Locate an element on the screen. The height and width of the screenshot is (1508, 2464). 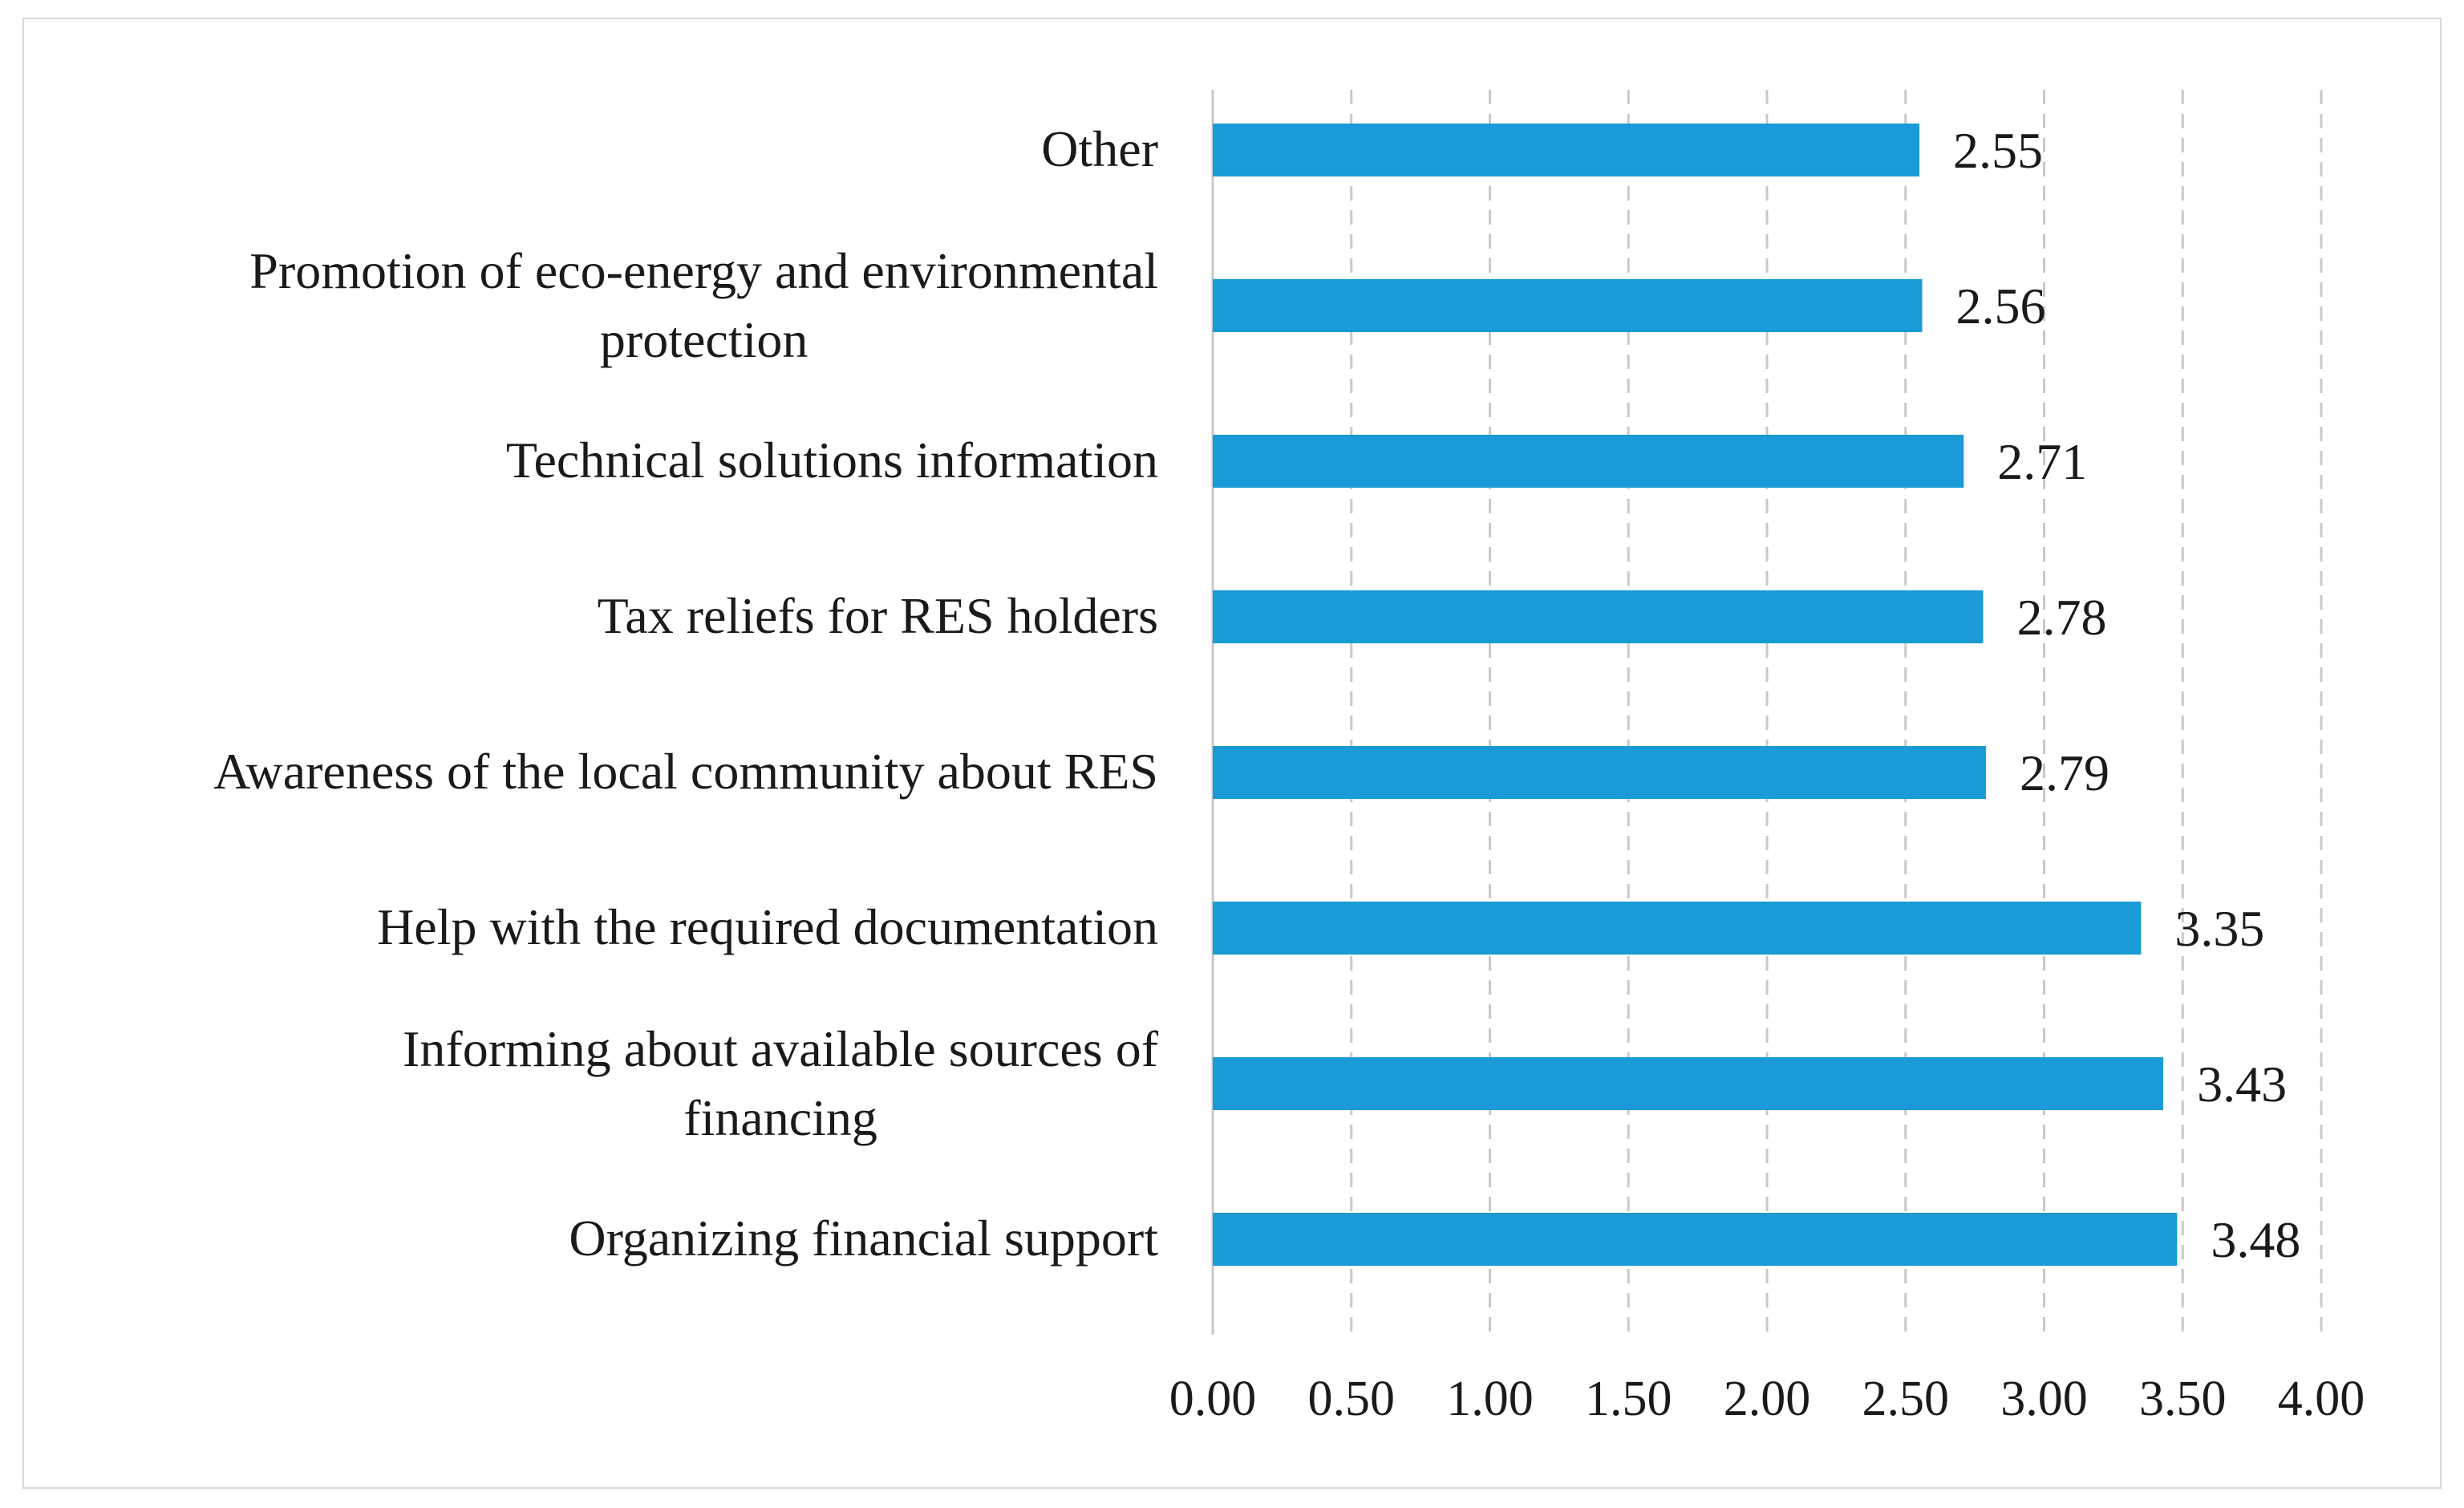
data-label: 3.43 is located at coordinates (2242, 1084).